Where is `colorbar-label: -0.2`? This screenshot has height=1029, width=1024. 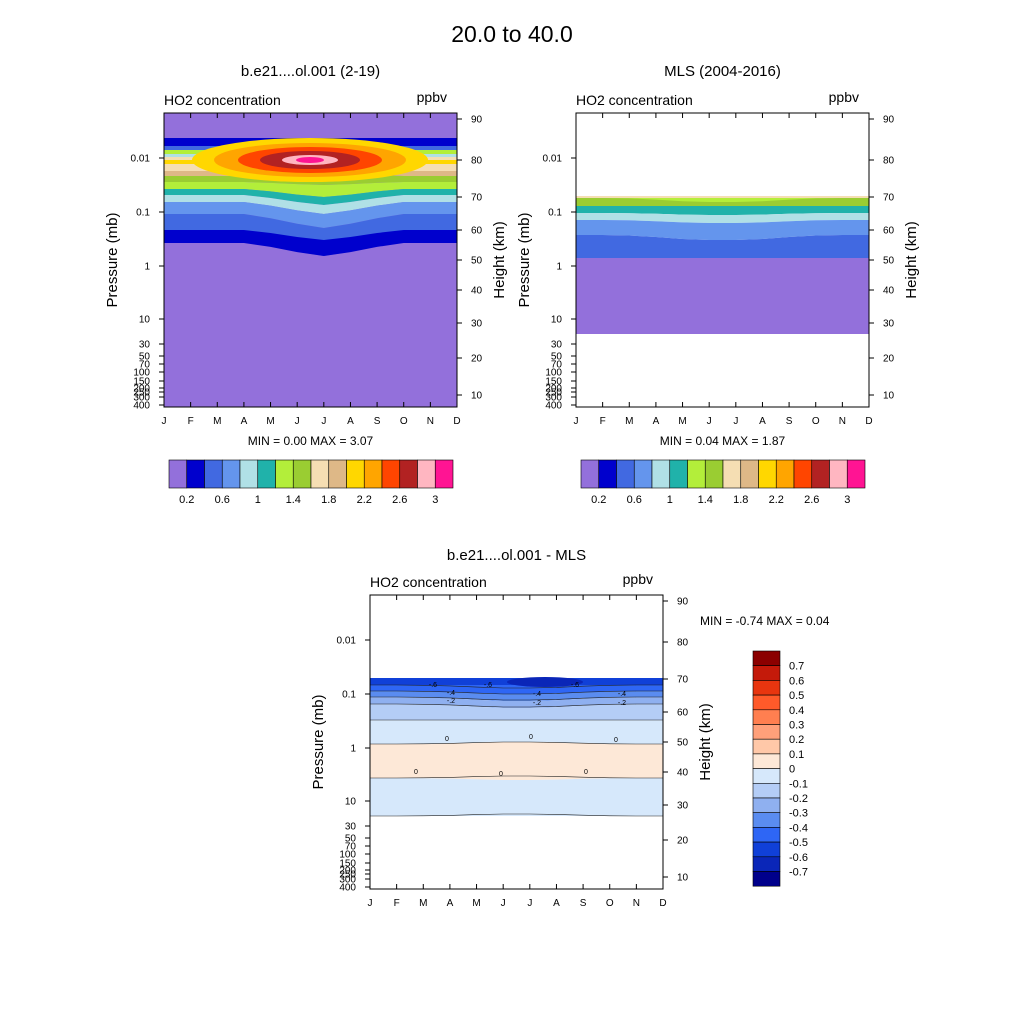 colorbar-label: -0.2 is located at coordinates (798, 799).